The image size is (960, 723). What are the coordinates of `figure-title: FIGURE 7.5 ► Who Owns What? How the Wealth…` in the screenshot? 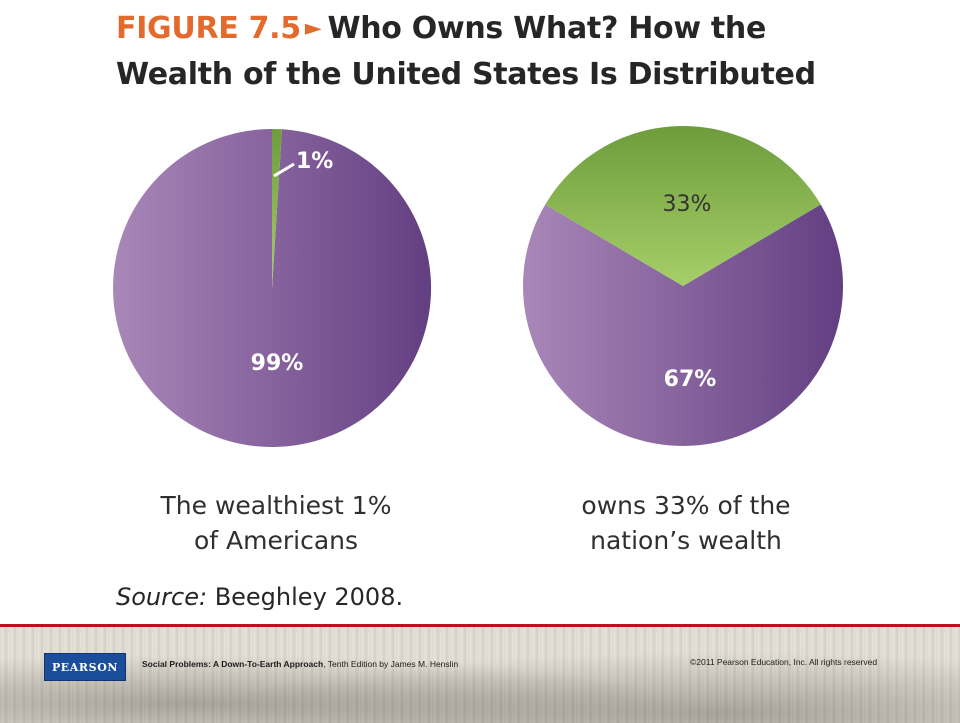 It's located at (516, 52).